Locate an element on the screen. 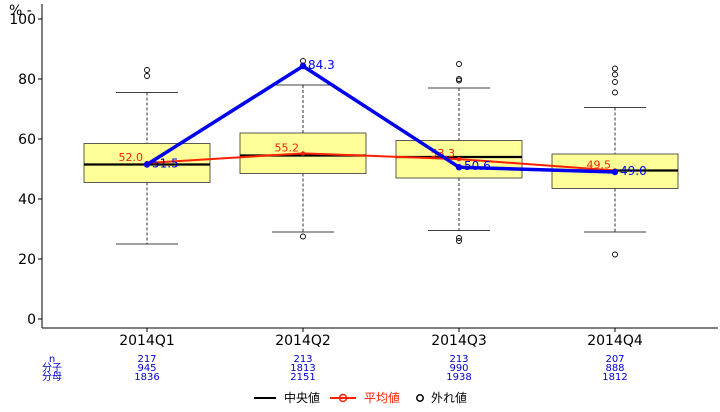 This screenshot has width=720, height=412. legend-median-label: 中央値 is located at coordinates (302, 397).